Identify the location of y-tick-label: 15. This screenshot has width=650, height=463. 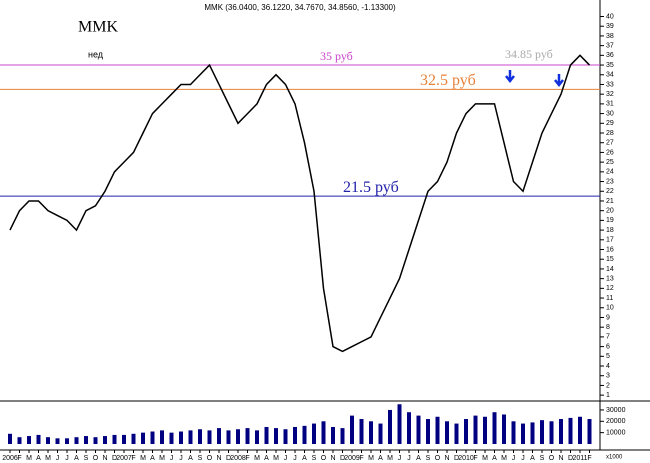
(610, 259).